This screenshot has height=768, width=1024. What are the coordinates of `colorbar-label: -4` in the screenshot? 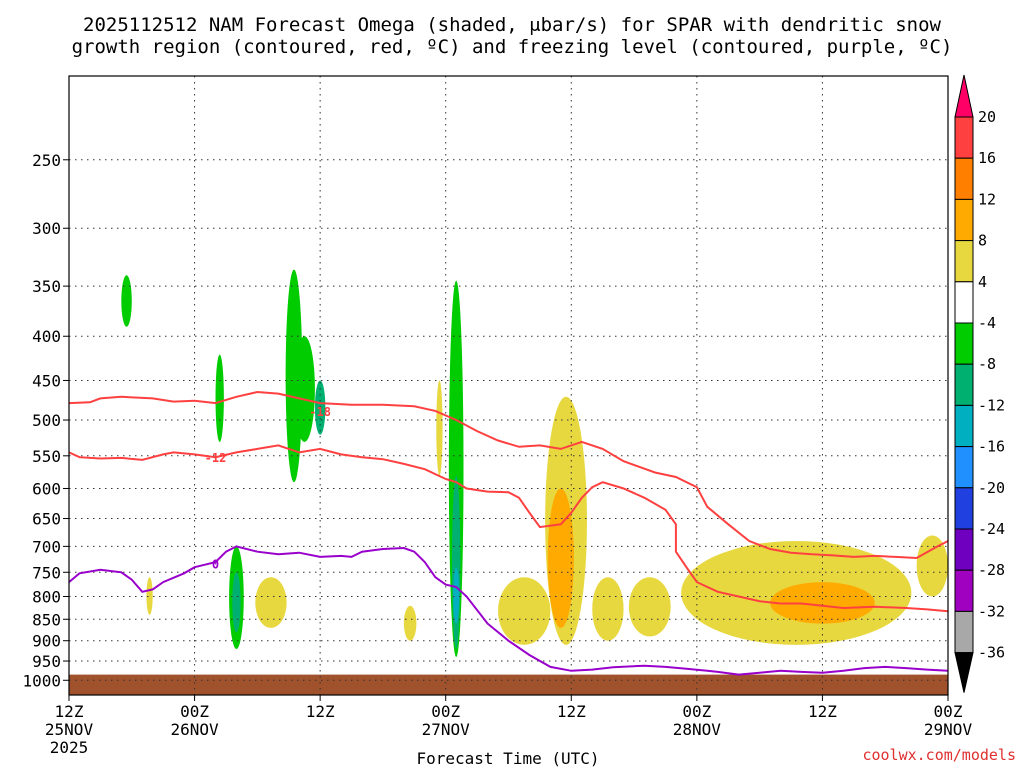 It's located at (987, 323).